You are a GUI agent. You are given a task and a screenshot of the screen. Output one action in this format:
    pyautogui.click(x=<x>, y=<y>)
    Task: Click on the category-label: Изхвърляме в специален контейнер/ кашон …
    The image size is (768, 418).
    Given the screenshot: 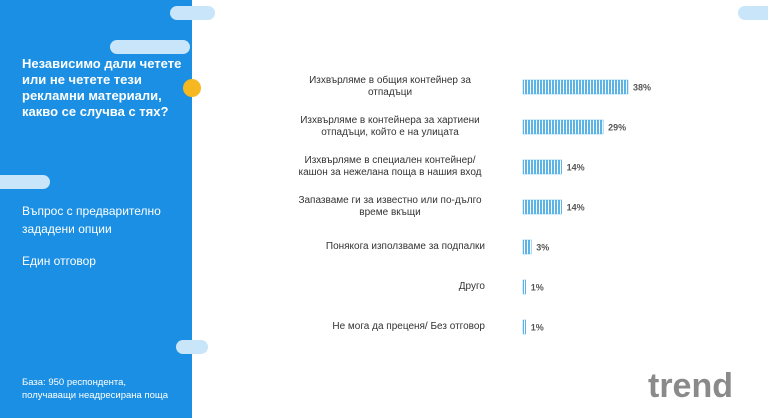 What is the action you would take?
    pyautogui.click(x=390, y=166)
    